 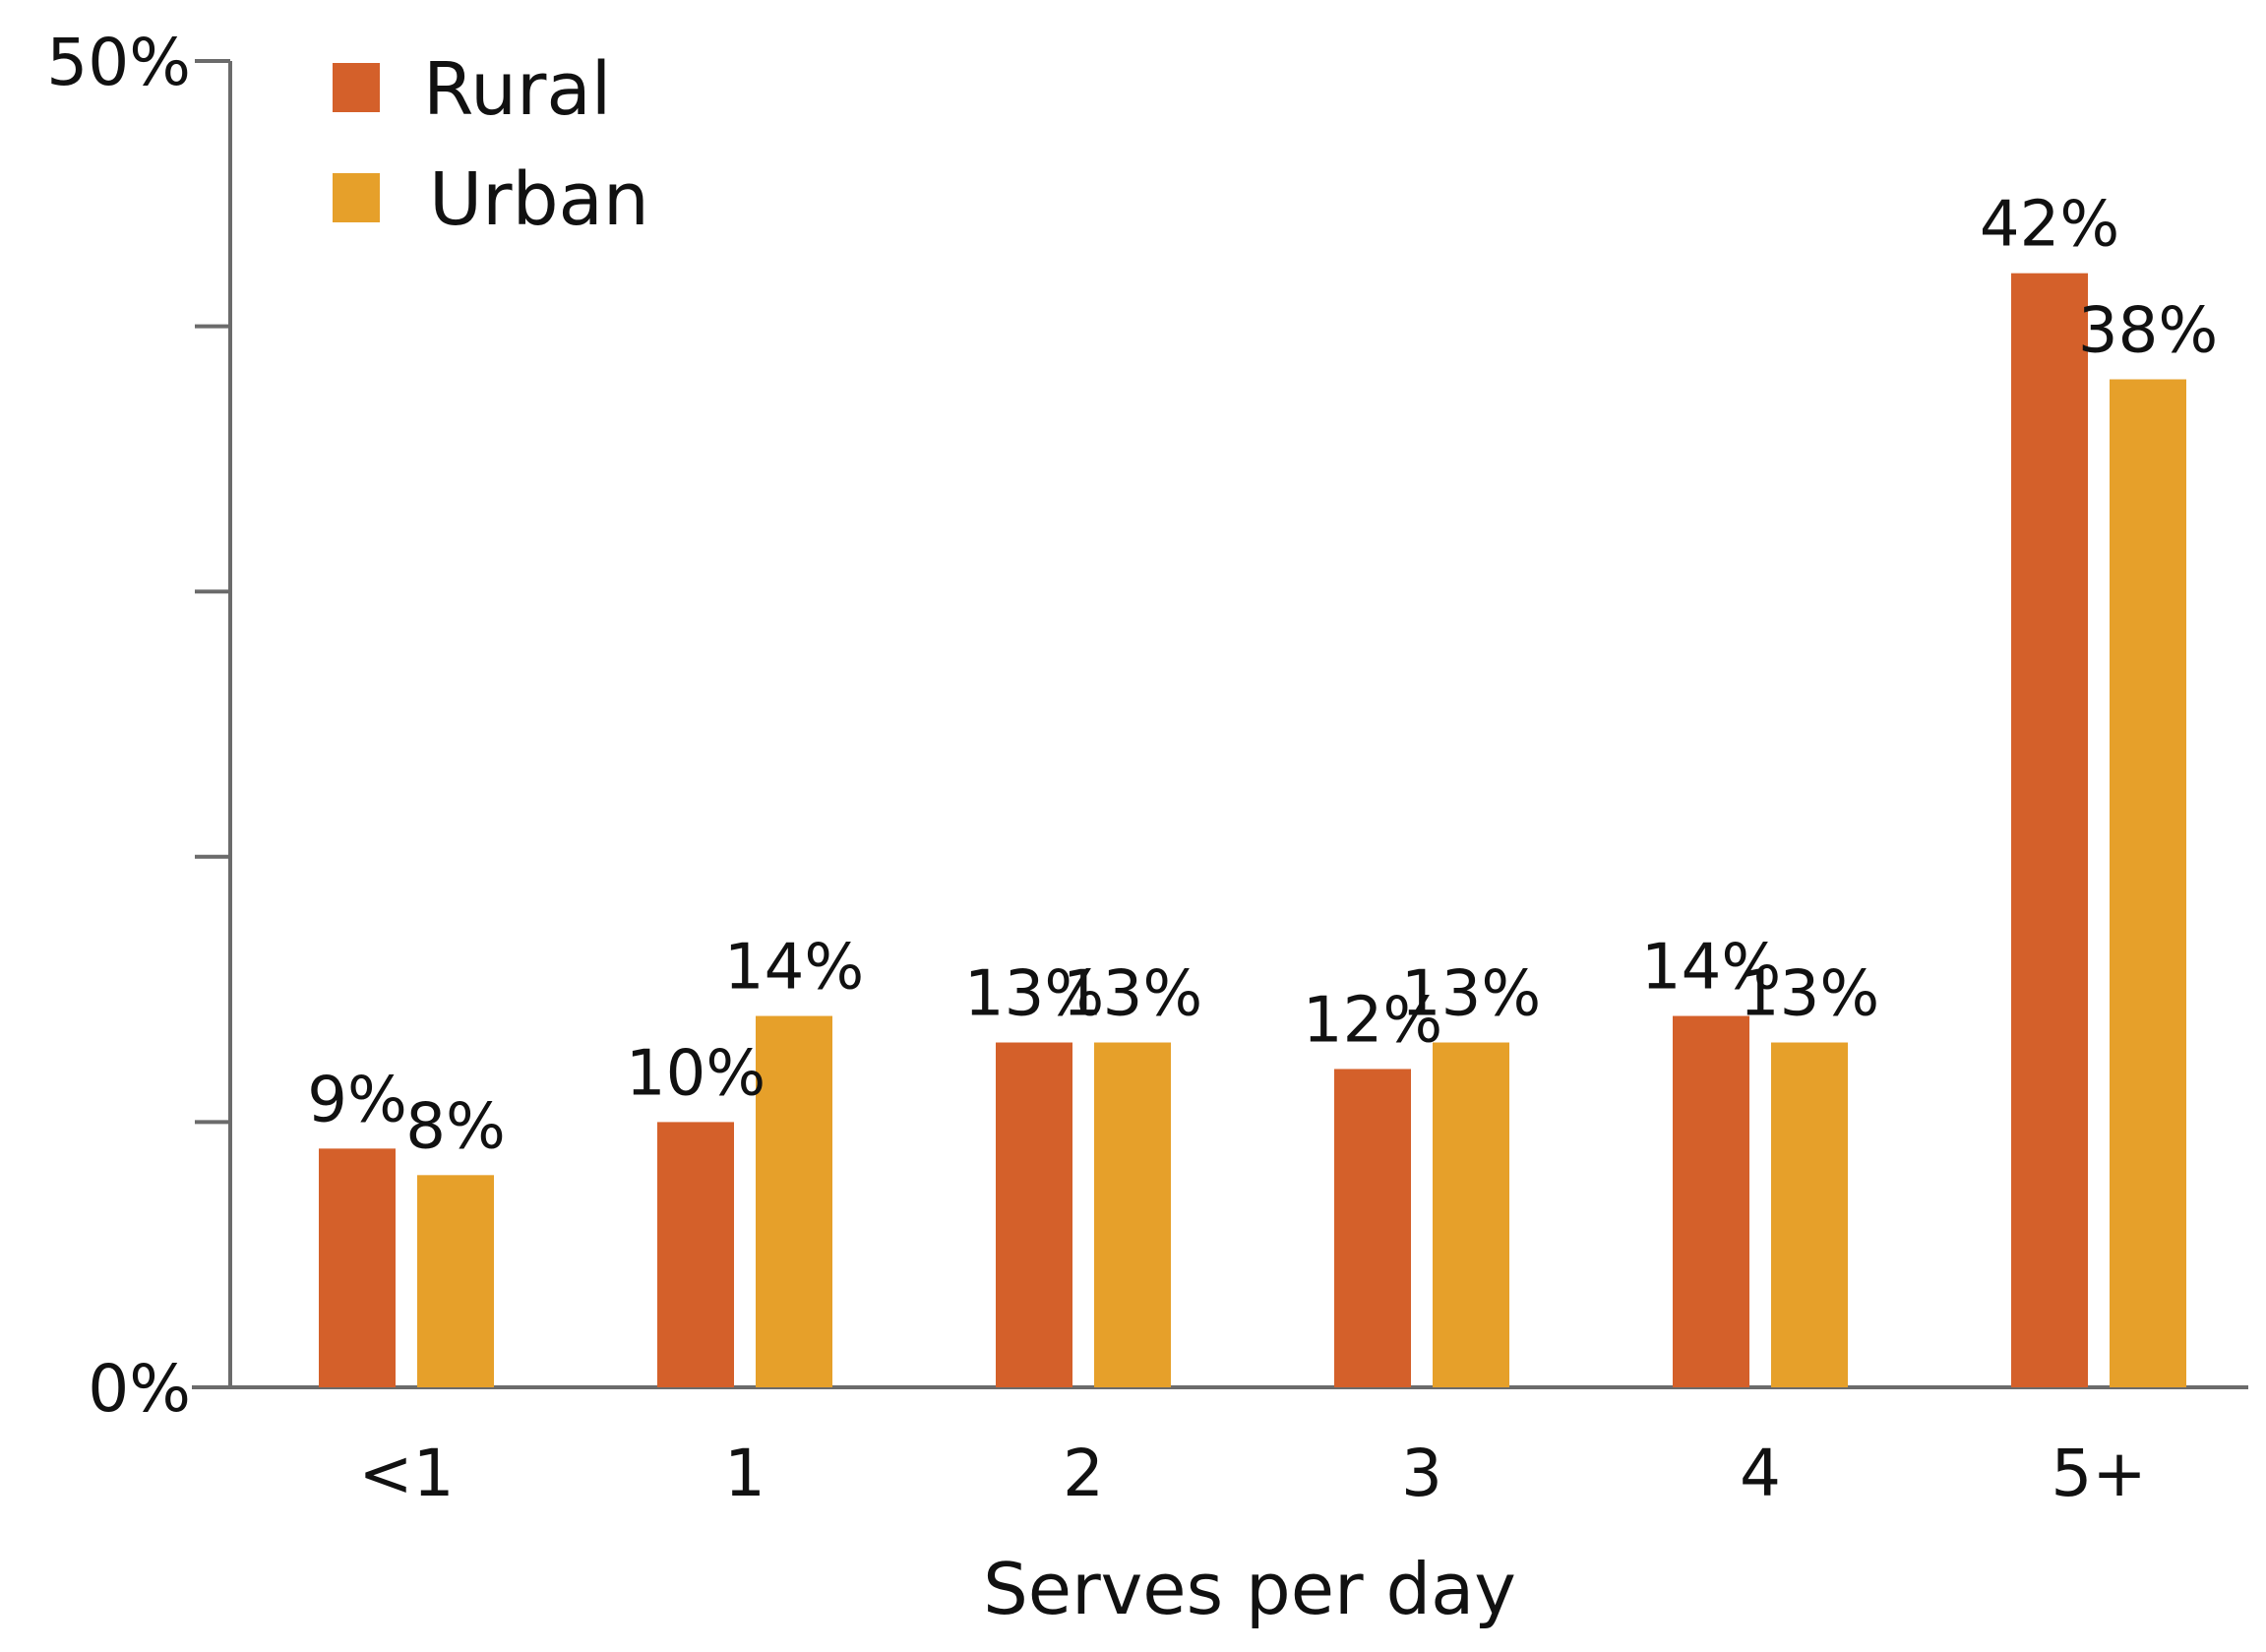 What do you see at coordinates (2049, 225) in the screenshot?
I see `data-label-rural-5: 42%` at bounding box center [2049, 225].